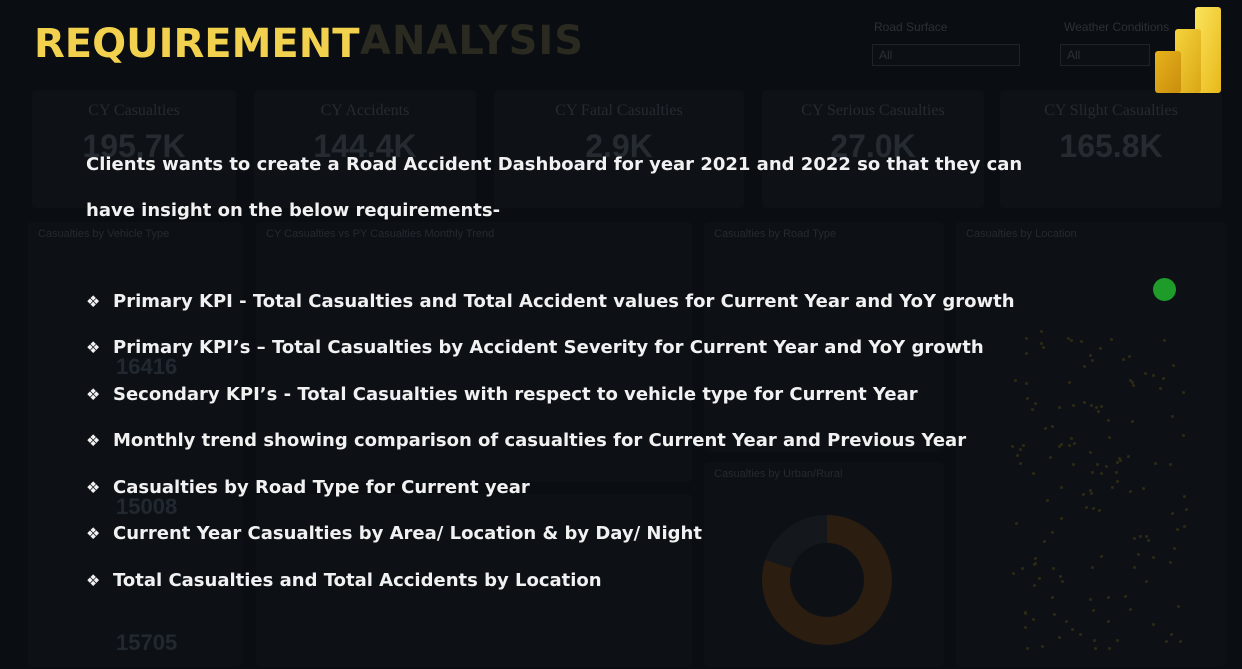 This screenshot has height=669, width=1242. What do you see at coordinates (873, 146) in the screenshot?
I see `kpi-value: 27.0K` at bounding box center [873, 146].